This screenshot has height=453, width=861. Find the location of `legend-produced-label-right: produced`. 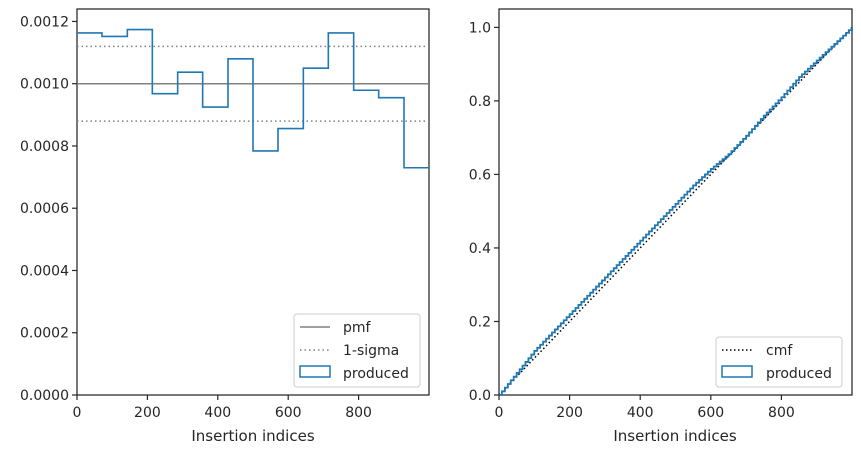

legend-produced-label-right: produced is located at coordinates (799, 374).